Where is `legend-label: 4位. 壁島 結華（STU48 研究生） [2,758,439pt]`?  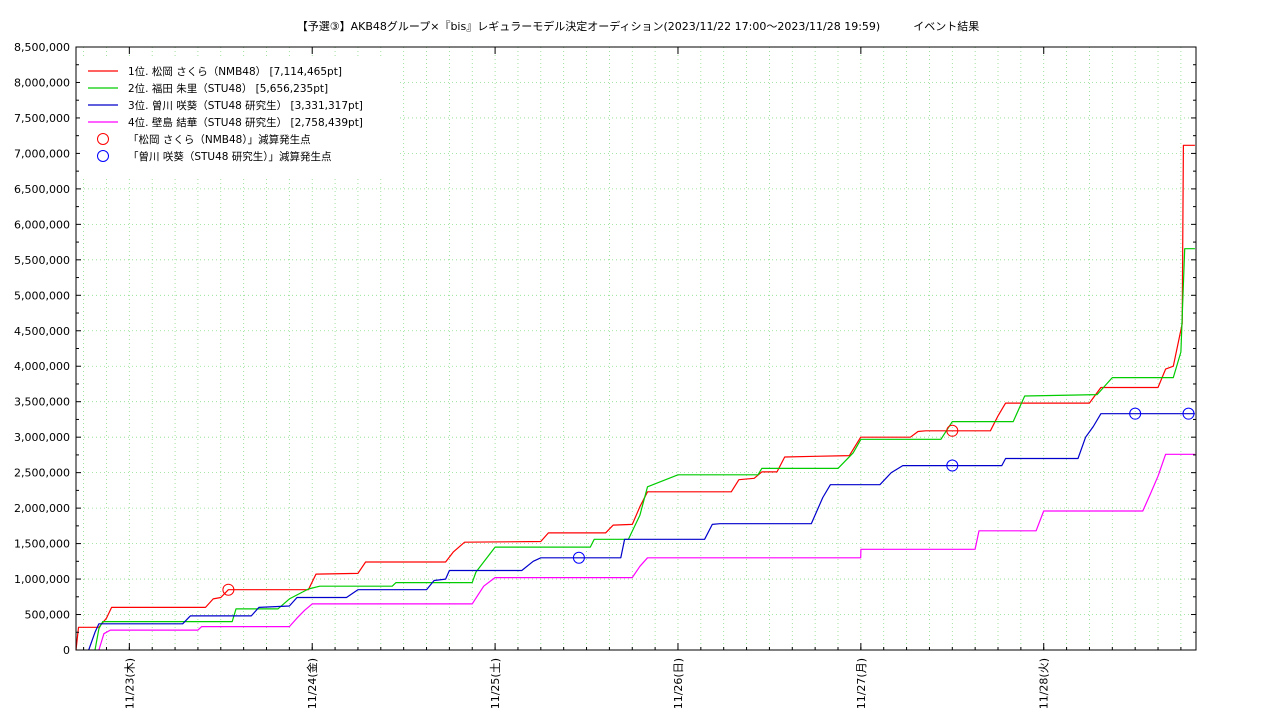 legend-label: 4位. 壁島 結華（STU48 研究生） [2,758,439pt] is located at coordinates (245, 122).